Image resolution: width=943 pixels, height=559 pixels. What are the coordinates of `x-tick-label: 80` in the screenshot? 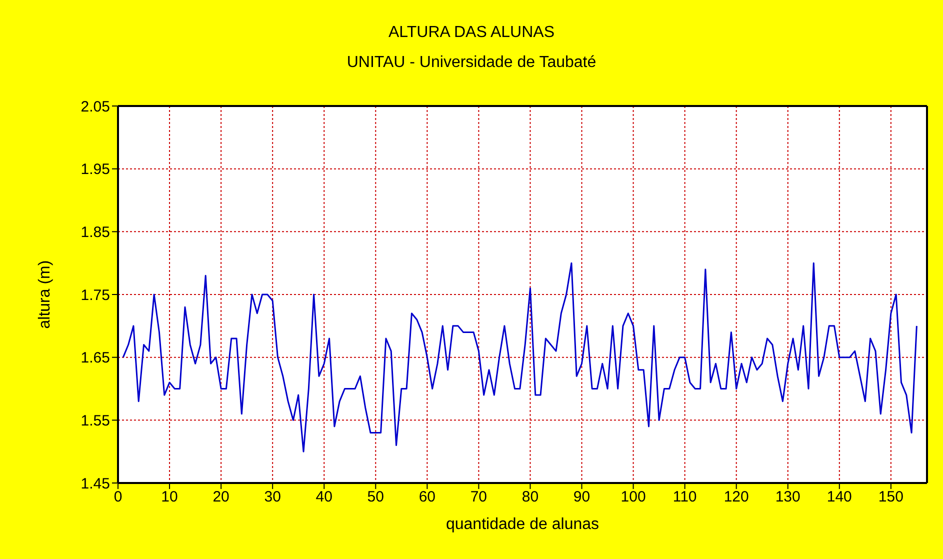 It's located at (530, 497).